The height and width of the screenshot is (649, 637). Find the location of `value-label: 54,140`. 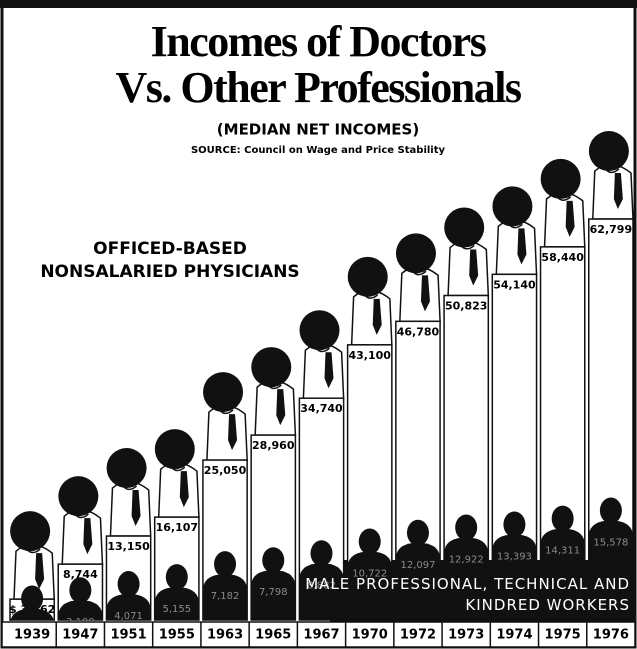

value-label: 54,140 is located at coordinates (514, 284).